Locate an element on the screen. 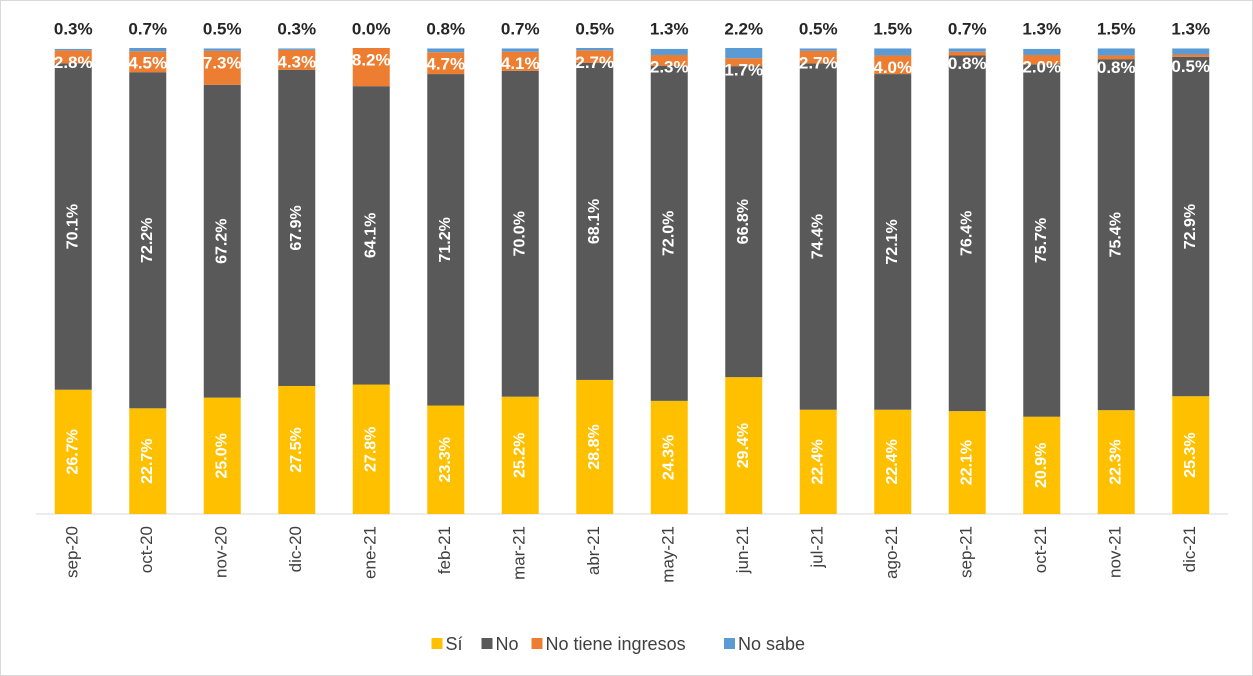 Image resolution: width=1253 pixels, height=676 pixels. data-label: 25.0% is located at coordinates (221, 455).